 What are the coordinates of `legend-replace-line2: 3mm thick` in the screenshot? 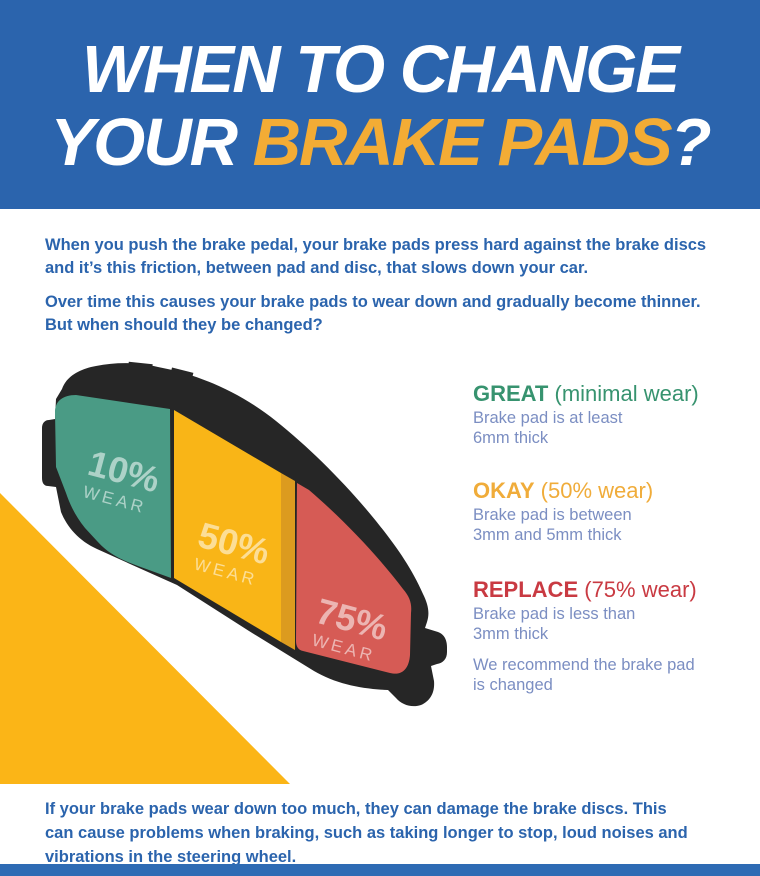 It's located at (511, 633).